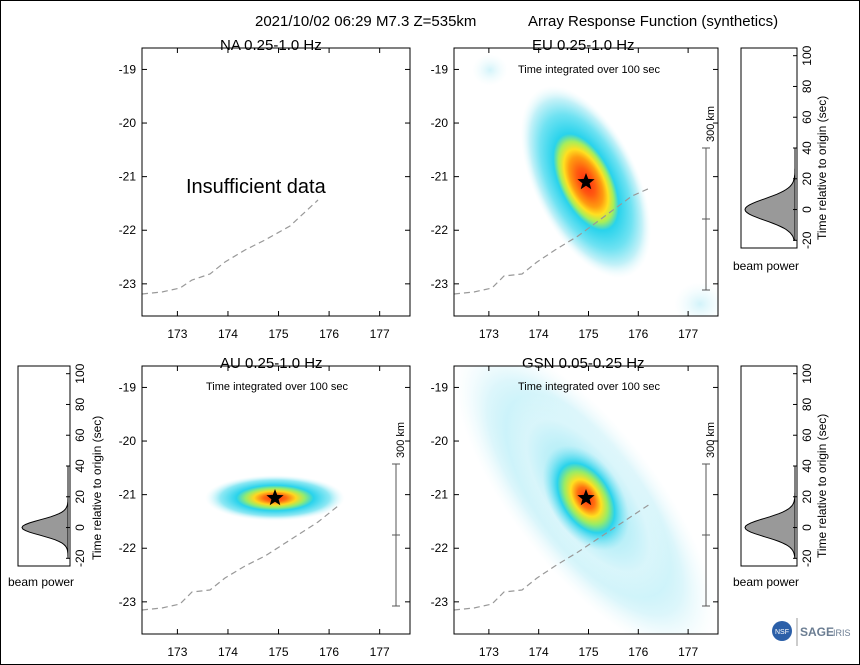 The image size is (860, 665). I want to click on beam-power-au-label: beam power, so click(41, 582).